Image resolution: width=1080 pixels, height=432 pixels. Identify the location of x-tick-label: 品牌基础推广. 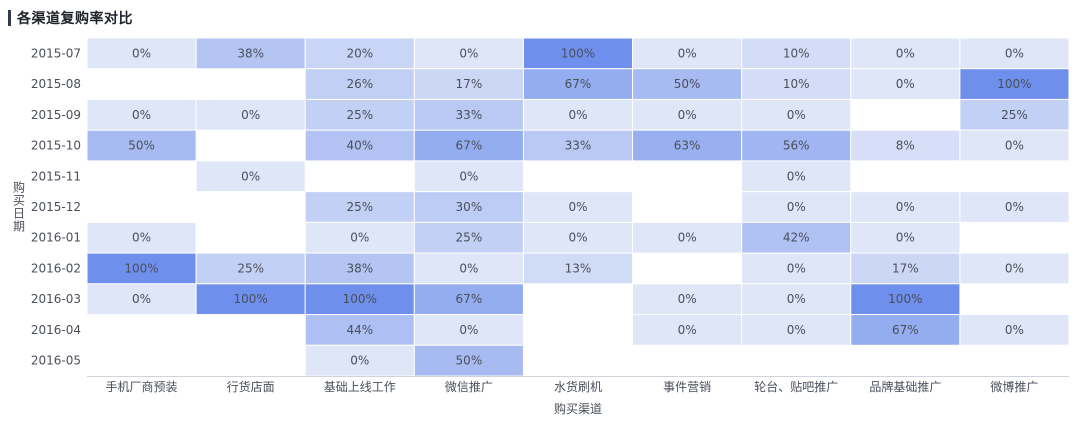
(905, 387).